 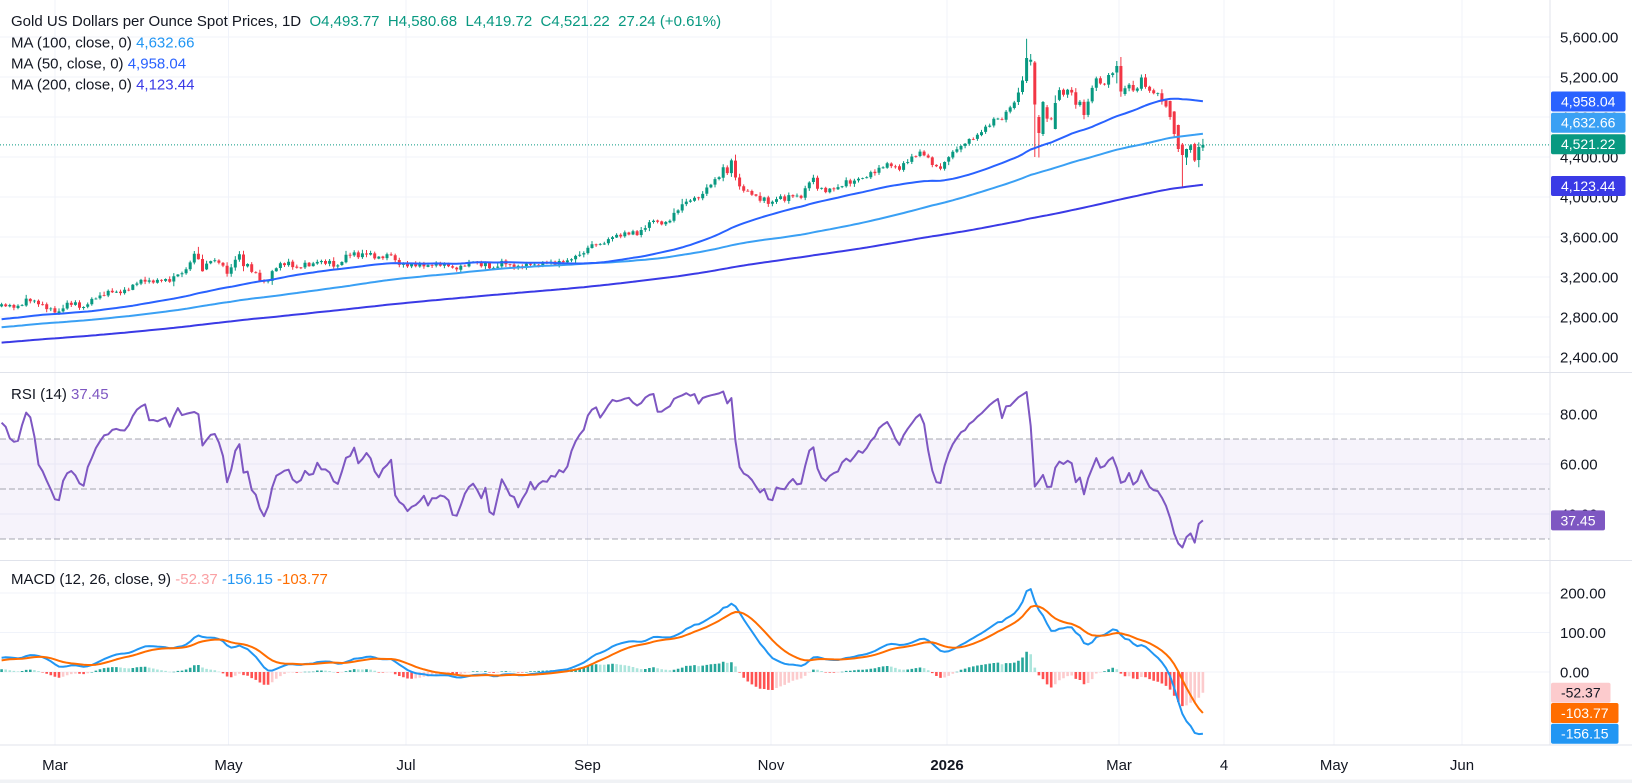 What do you see at coordinates (1589, 37) in the screenshot?
I see `svg-text: 5,600.00` at bounding box center [1589, 37].